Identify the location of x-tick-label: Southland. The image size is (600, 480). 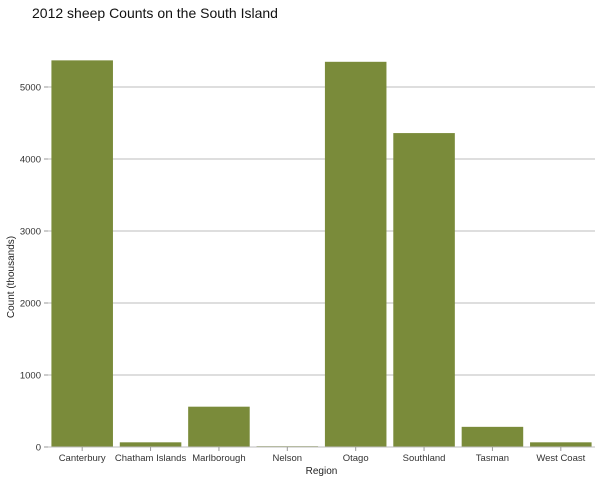
(424, 458).